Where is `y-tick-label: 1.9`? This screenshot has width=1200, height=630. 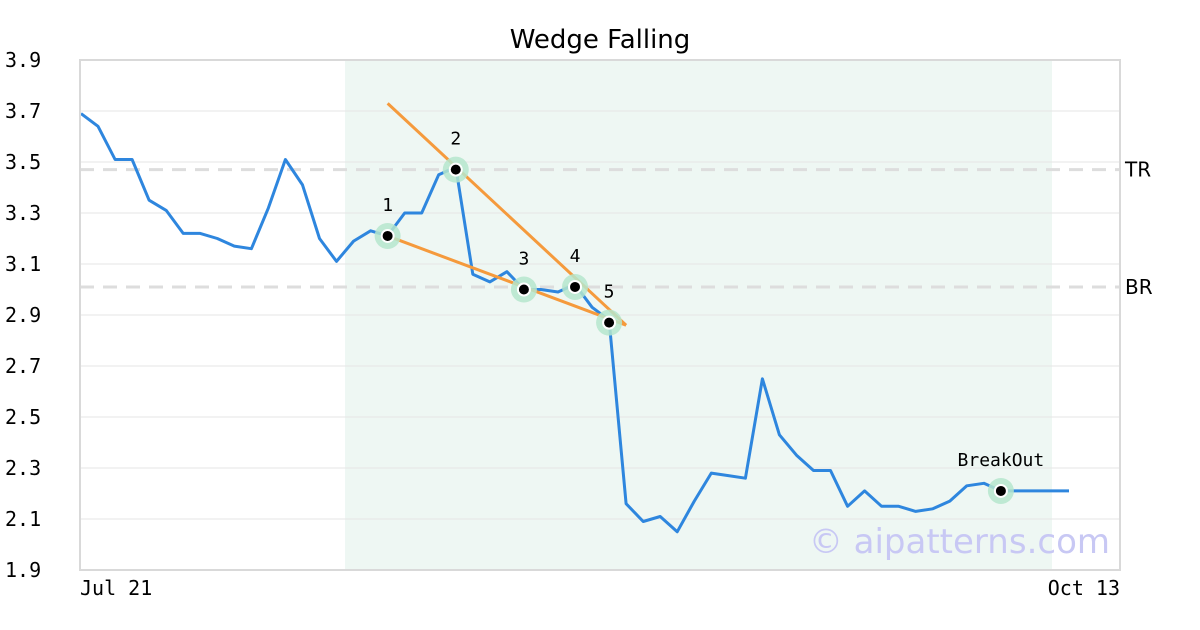
y-tick-label: 1.9 is located at coordinates (23, 570).